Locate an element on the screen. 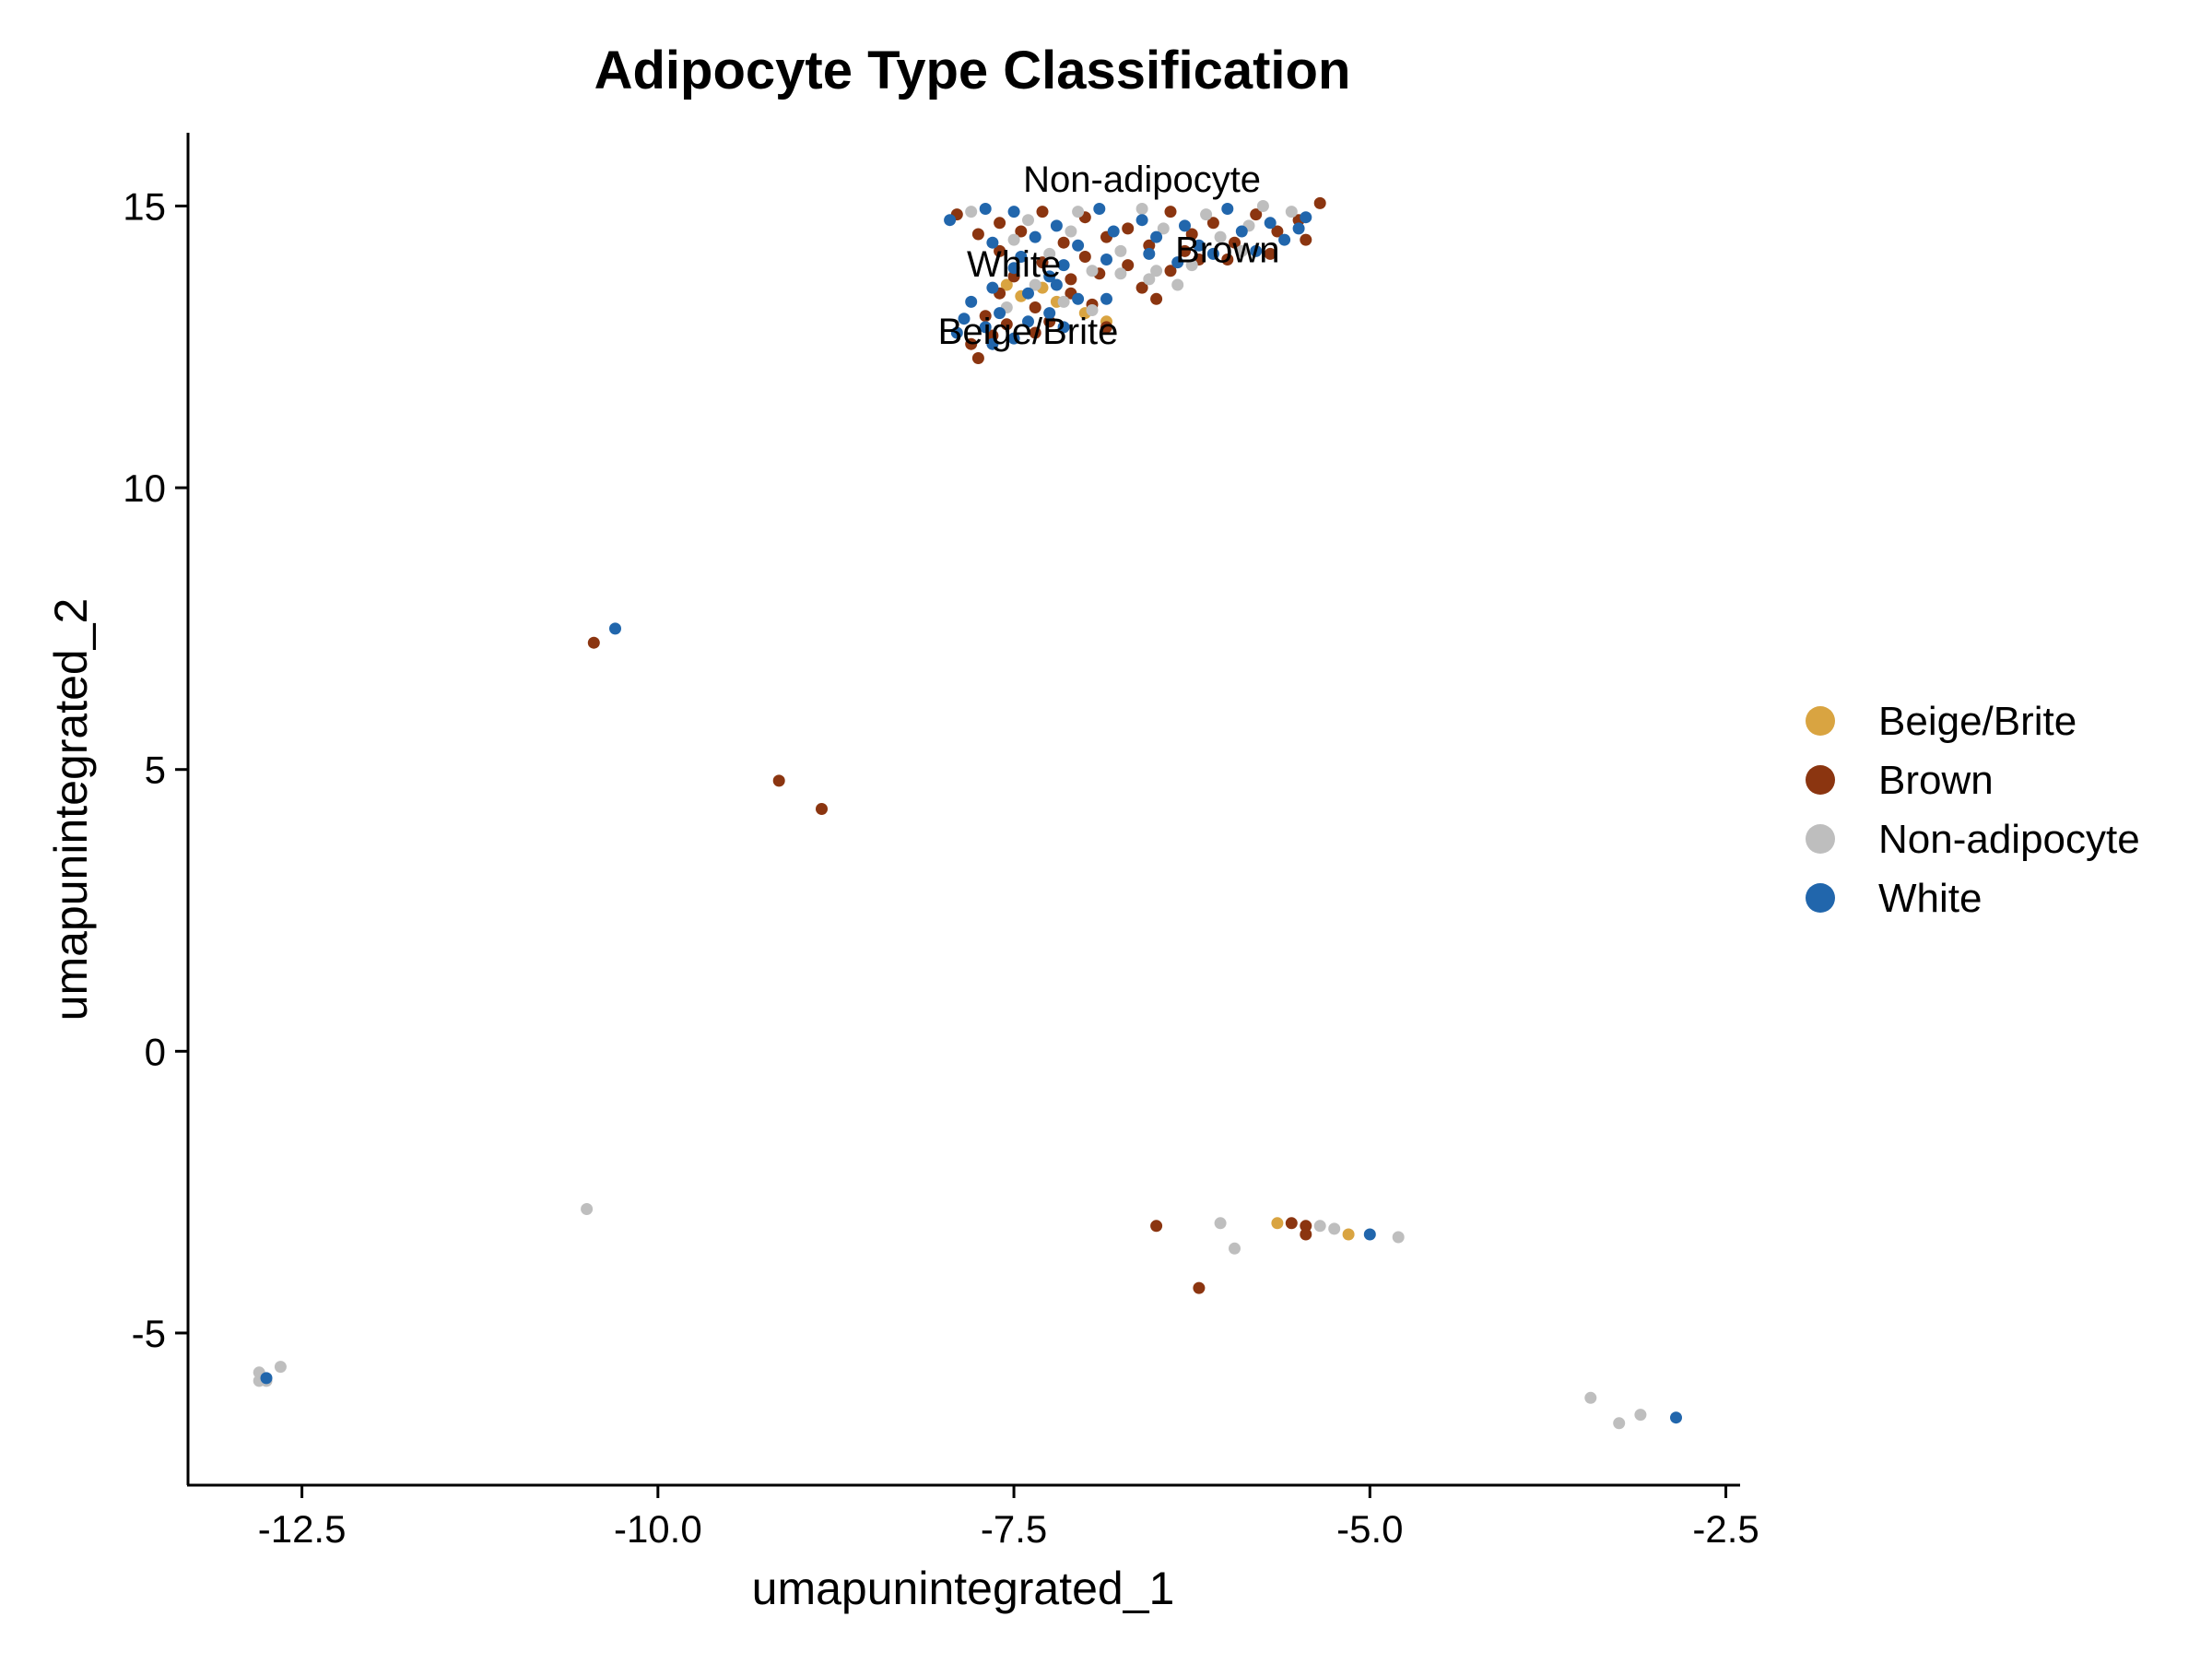 The width and height of the screenshot is (2212, 1664). cluster-label: Brown is located at coordinates (1227, 250).